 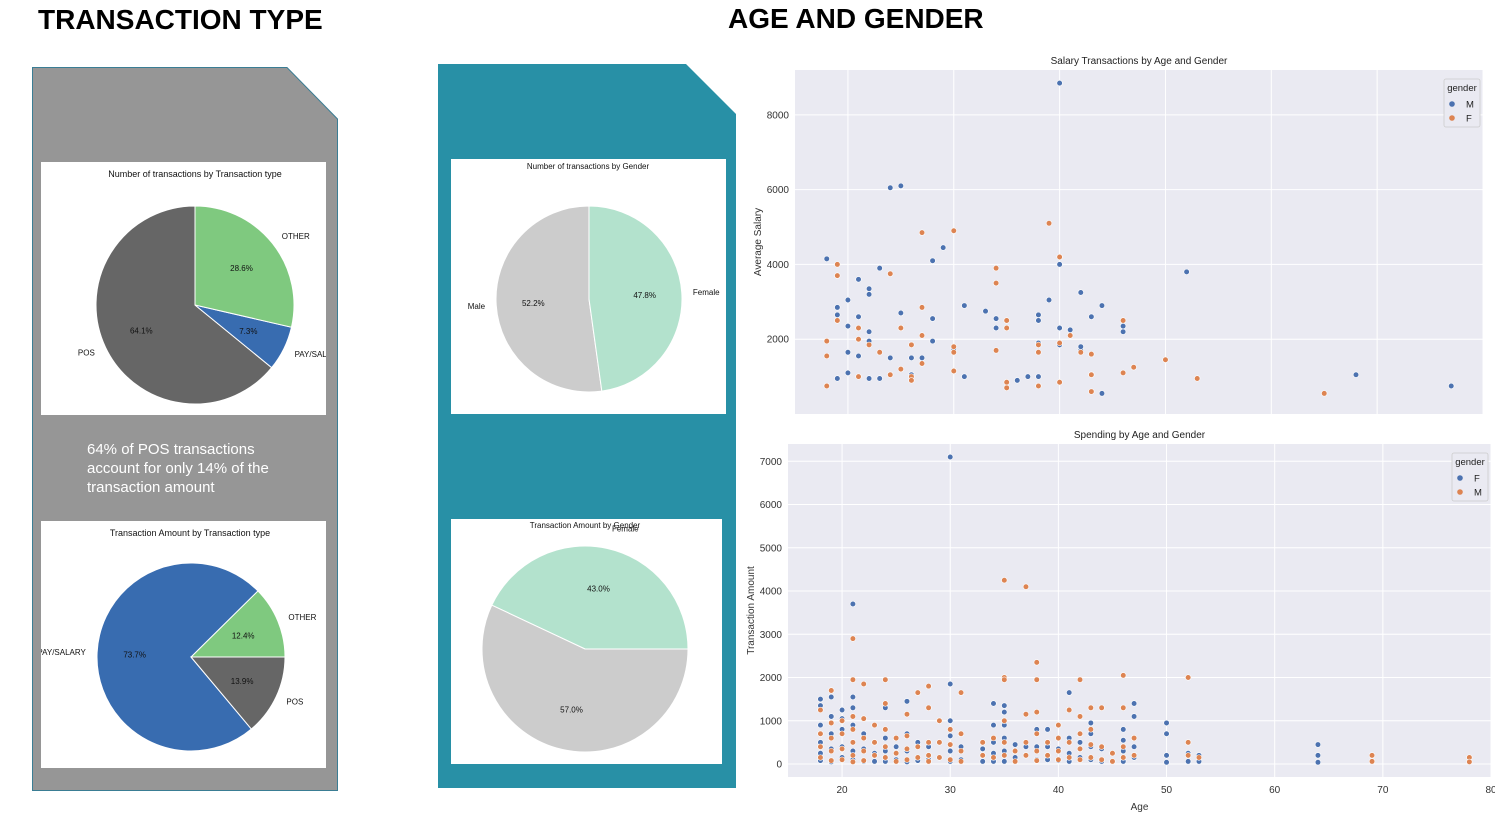 I want to click on pie-pct-pos: 13.9%, so click(x=242, y=681).